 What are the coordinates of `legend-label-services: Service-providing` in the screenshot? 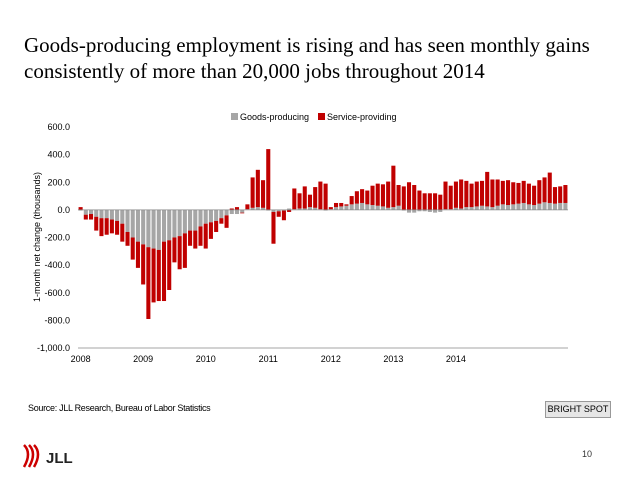 It's located at (362, 117).